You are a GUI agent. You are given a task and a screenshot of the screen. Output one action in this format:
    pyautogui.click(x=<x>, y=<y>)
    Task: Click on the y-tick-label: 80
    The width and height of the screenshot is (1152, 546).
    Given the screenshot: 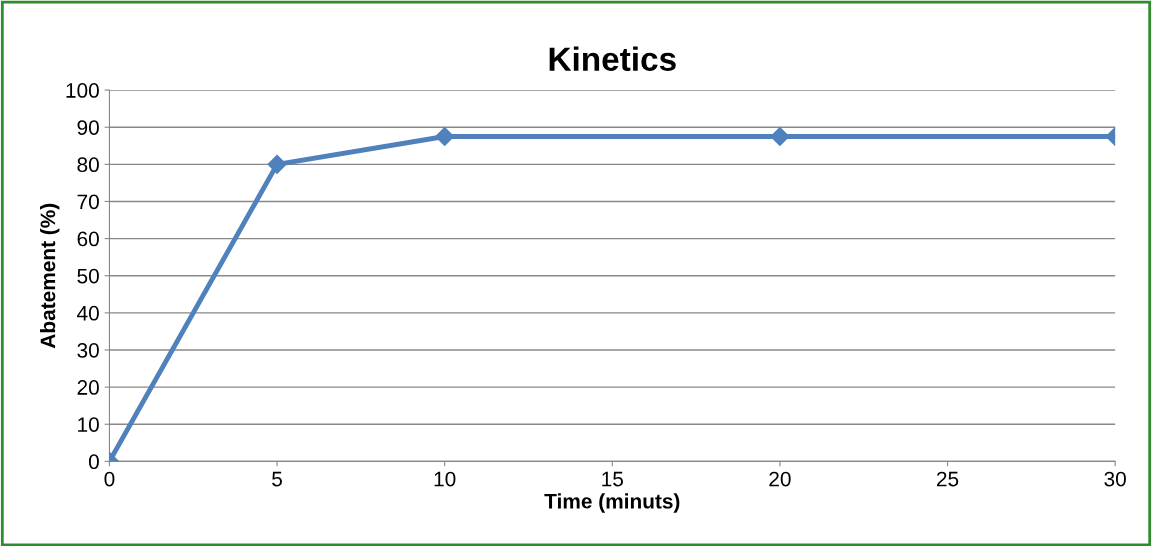 What is the action you would take?
    pyautogui.click(x=88, y=165)
    